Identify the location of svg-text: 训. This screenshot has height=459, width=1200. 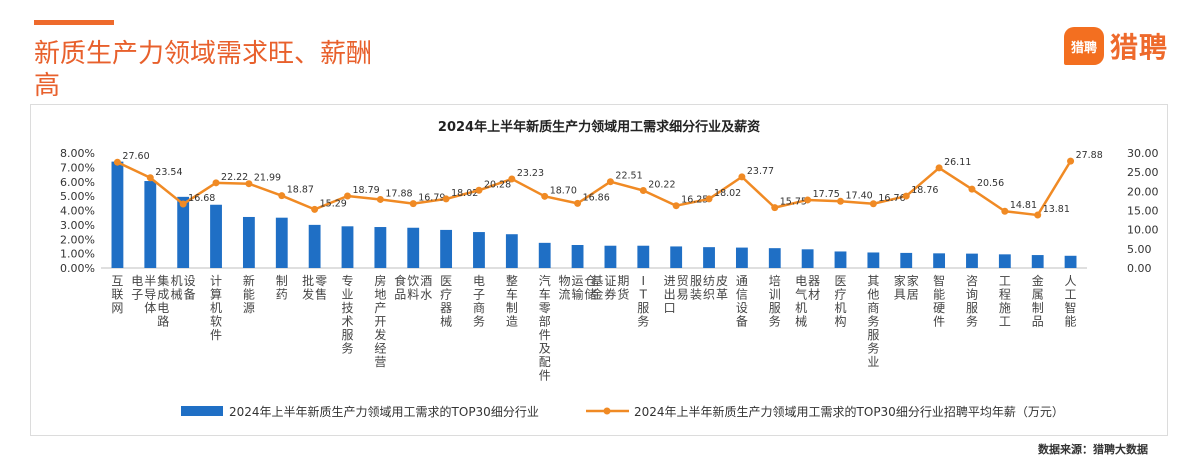
(775, 295).